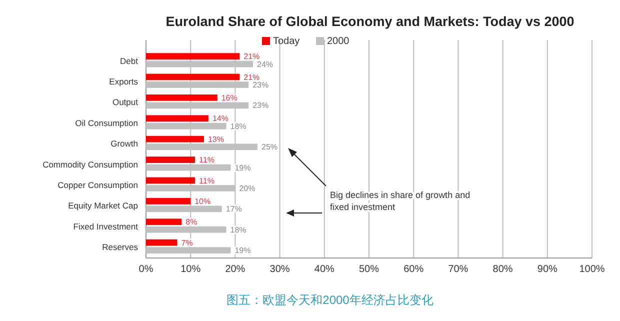 The width and height of the screenshot is (620, 321). What do you see at coordinates (106, 226) in the screenshot?
I see `y-tick-label: Fixed Investment` at bounding box center [106, 226].